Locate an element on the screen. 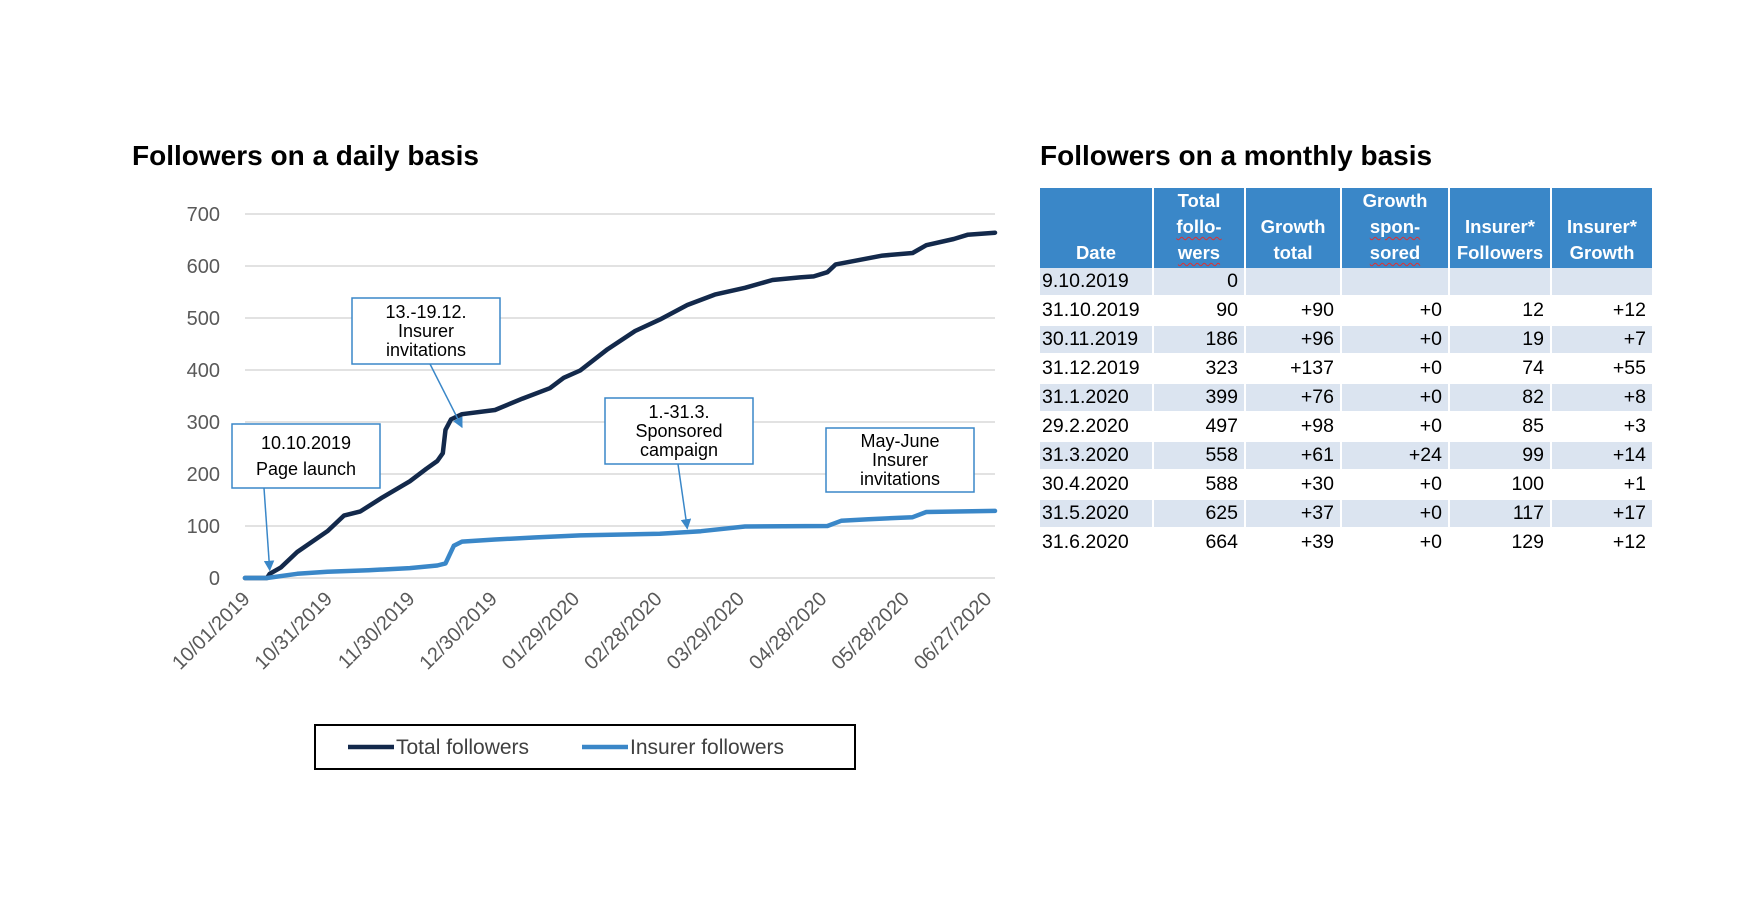 The height and width of the screenshot is (900, 1758). header-line: follo- is located at coordinates (1199, 226).